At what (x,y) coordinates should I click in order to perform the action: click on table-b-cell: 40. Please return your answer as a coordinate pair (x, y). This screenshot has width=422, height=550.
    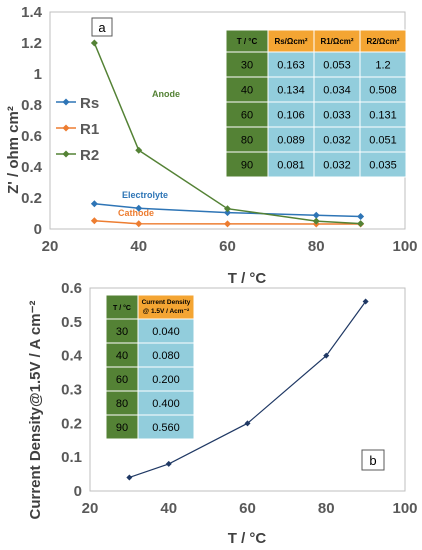
    Looking at the image, I should click on (122, 356).